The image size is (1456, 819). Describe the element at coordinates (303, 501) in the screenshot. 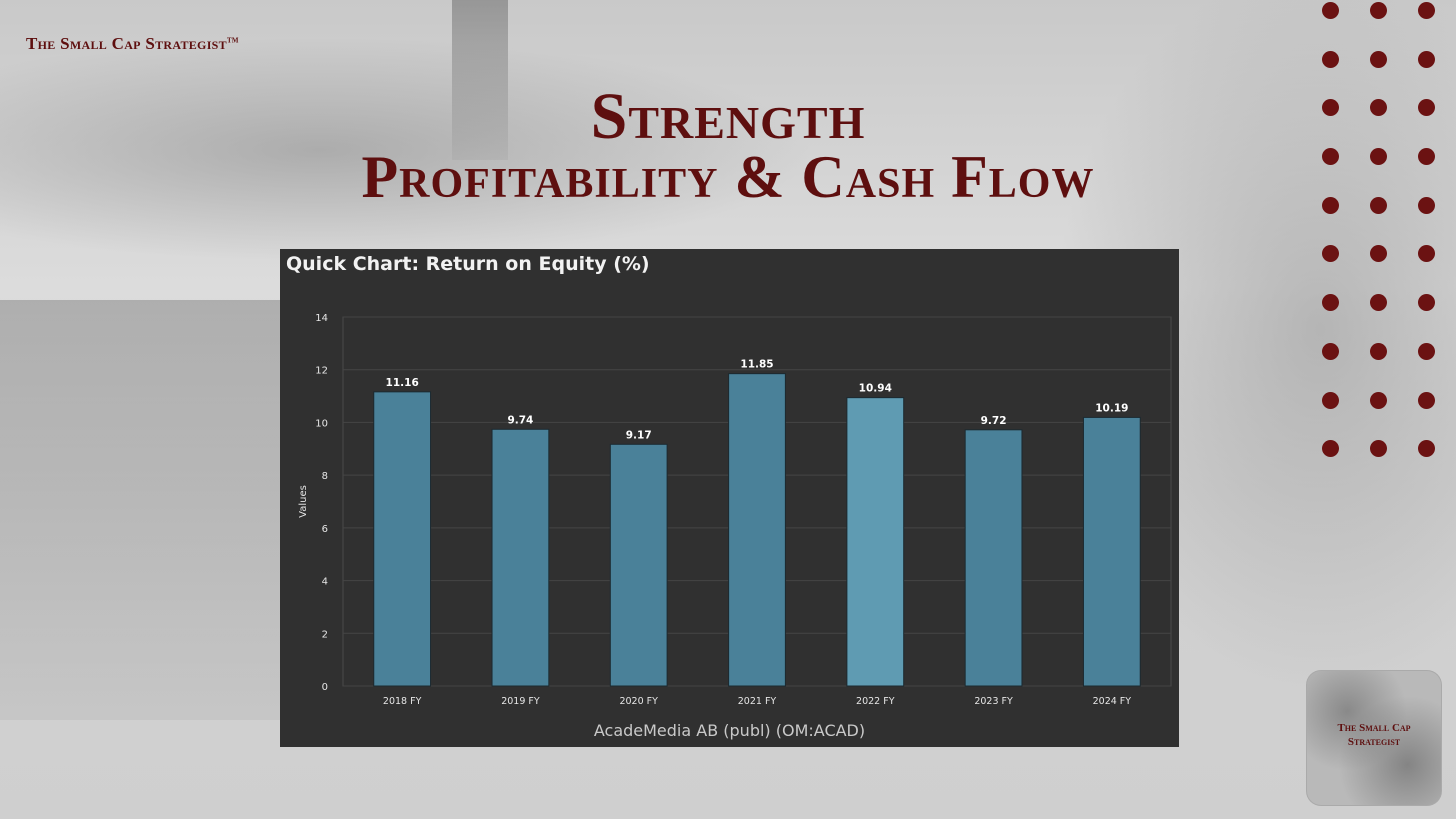

I see `y-axis-label: Values` at that location.